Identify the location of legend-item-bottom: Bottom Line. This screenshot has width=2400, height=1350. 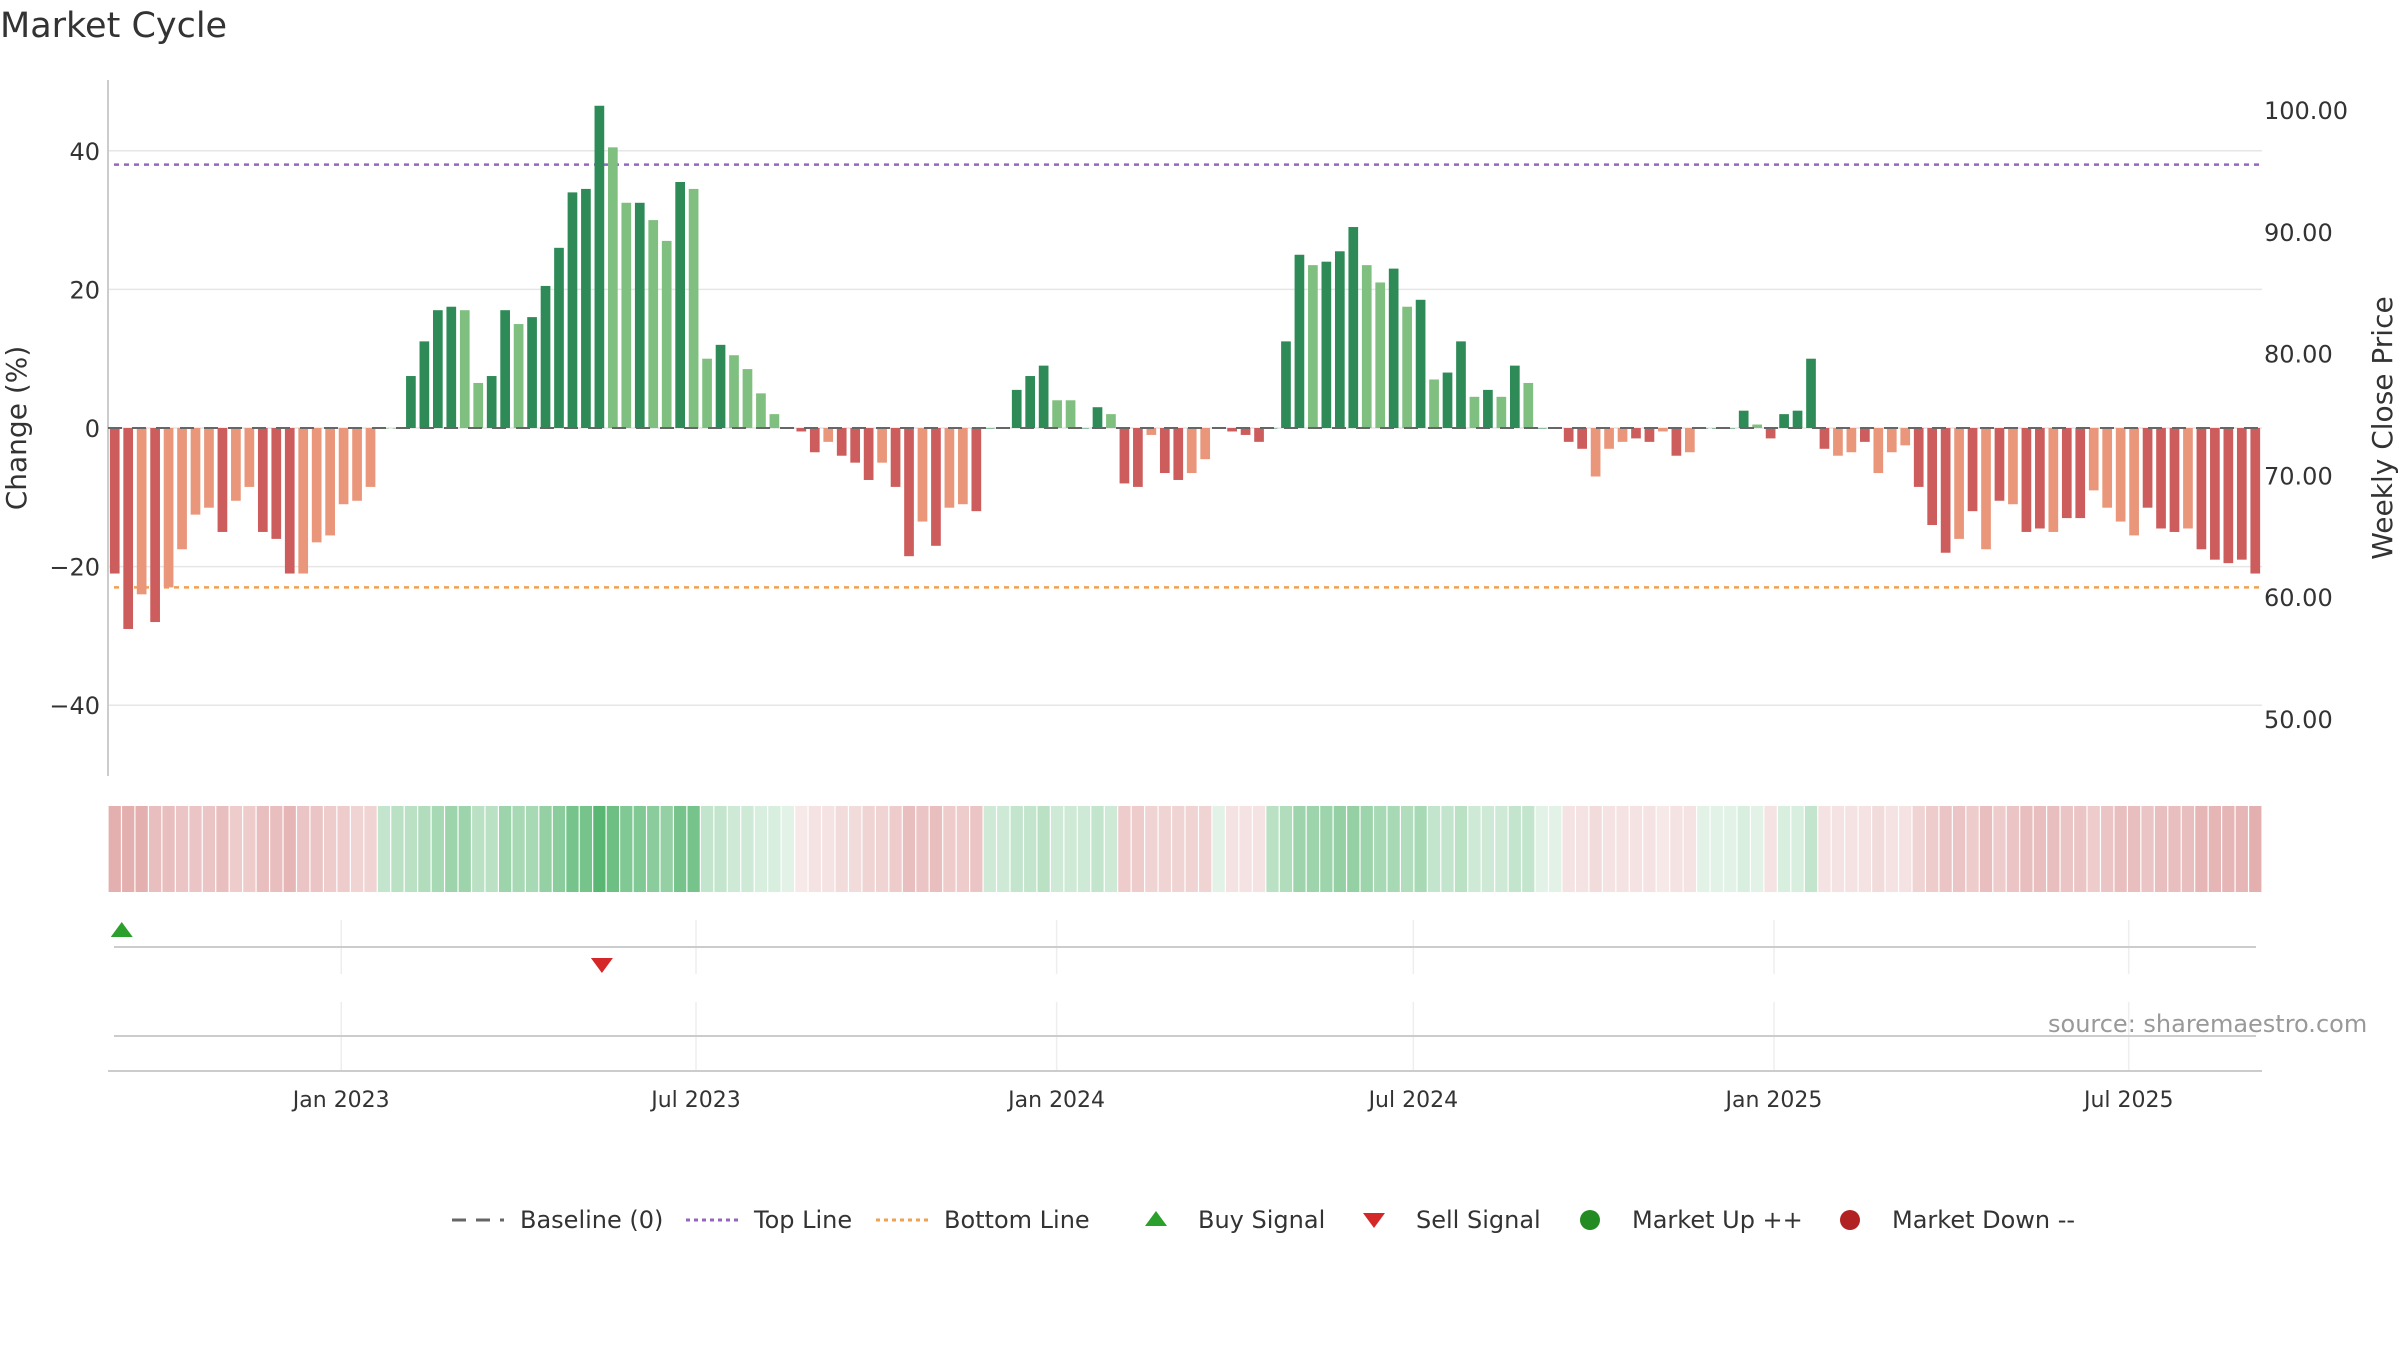
(982, 1220).